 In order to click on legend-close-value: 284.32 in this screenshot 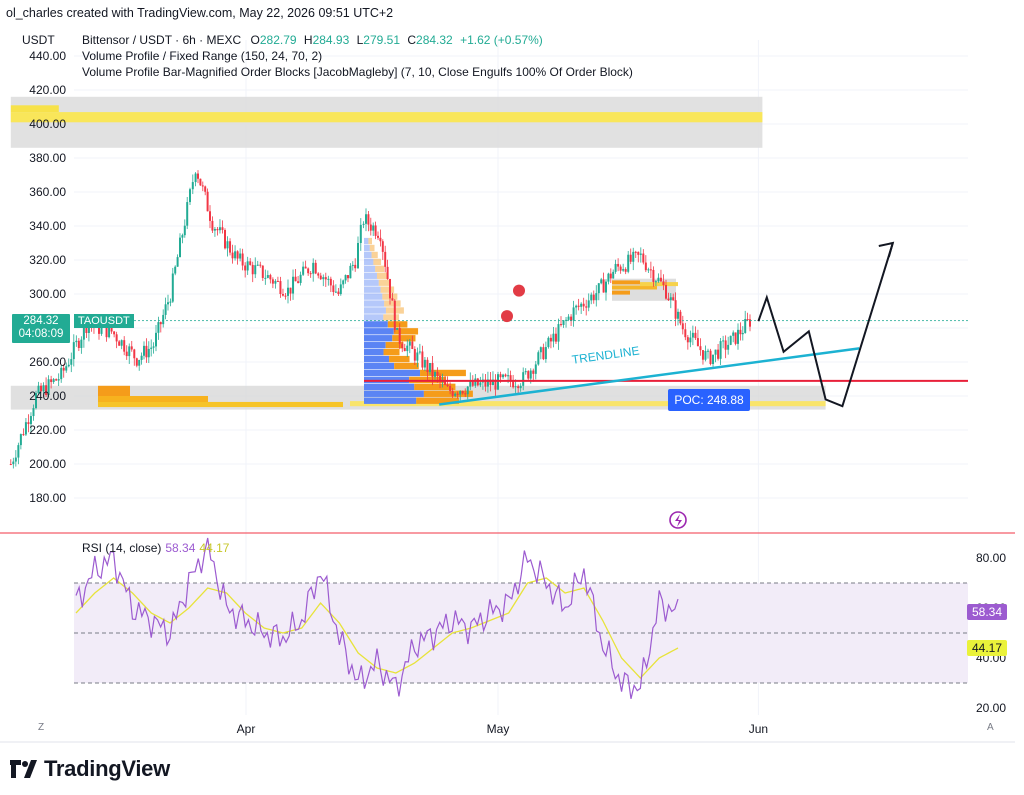, I will do `click(434, 40)`.